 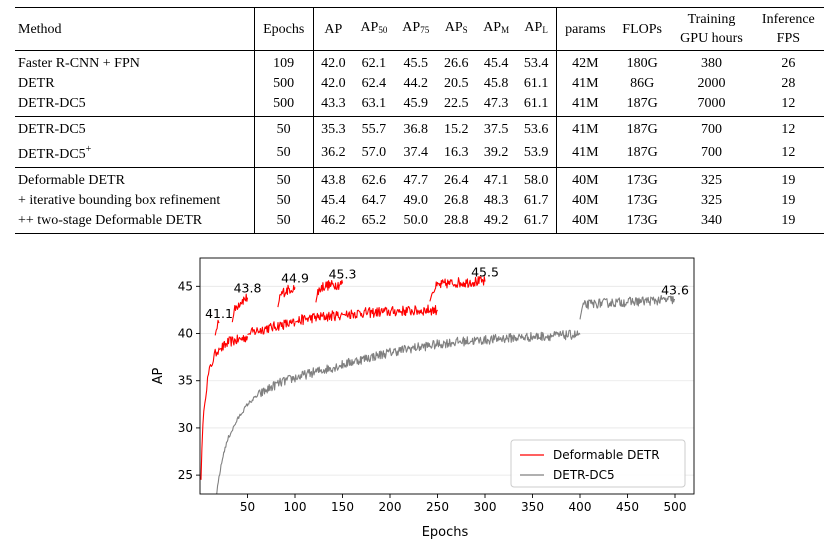 I want to click on col-header-method: Method, so click(x=135, y=29).